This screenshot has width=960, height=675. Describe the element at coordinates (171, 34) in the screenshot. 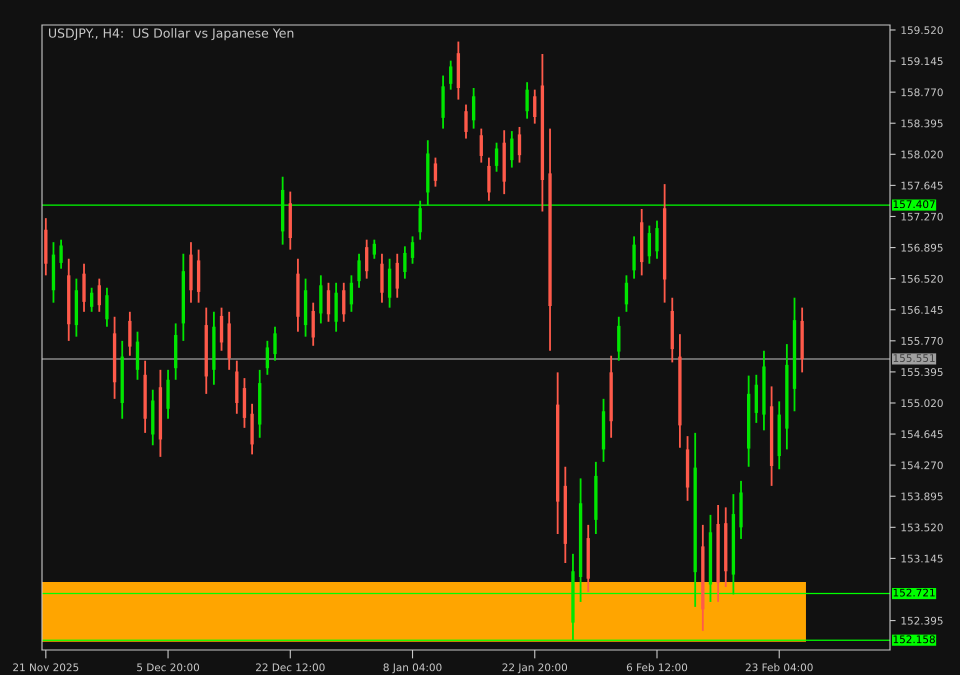

I see `chart-title: USDJPY., H4: US Dollar vs Japanese Yen` at that location.